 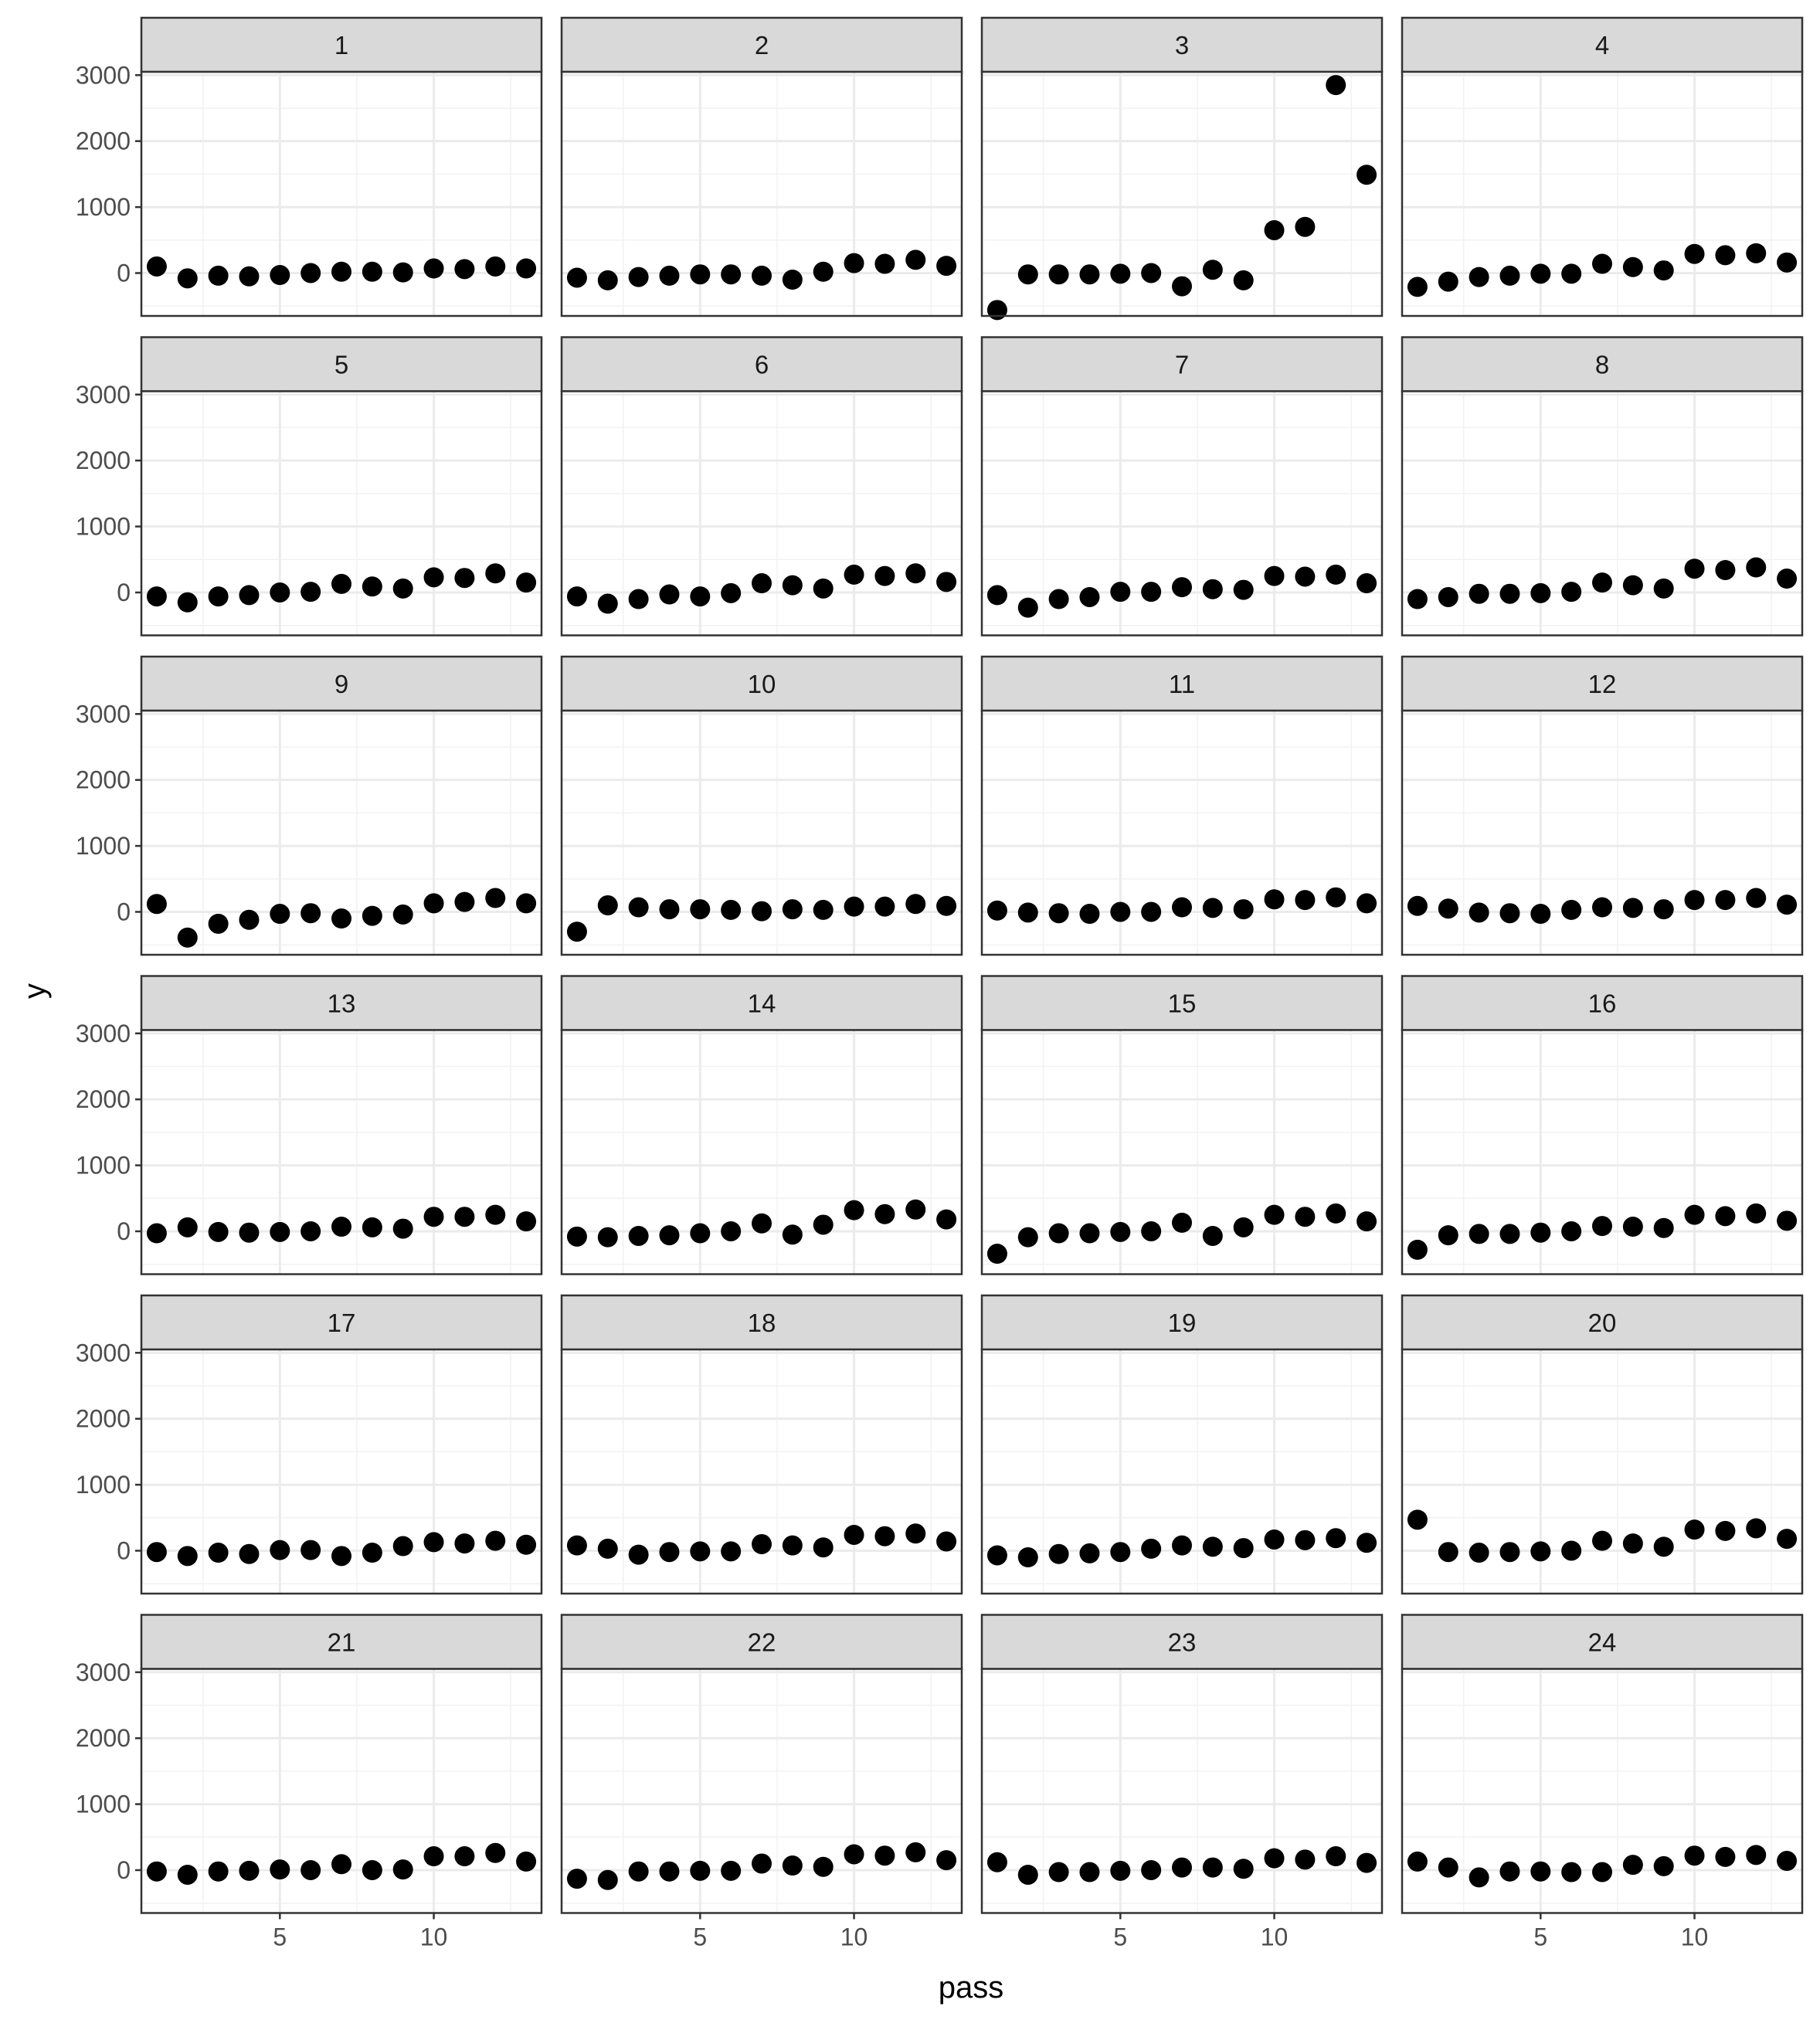 What do you see at coordinates (1602, 805) in the screenshot?
I see `facet-panel-12: 12` at bounding box center [1602, 805].